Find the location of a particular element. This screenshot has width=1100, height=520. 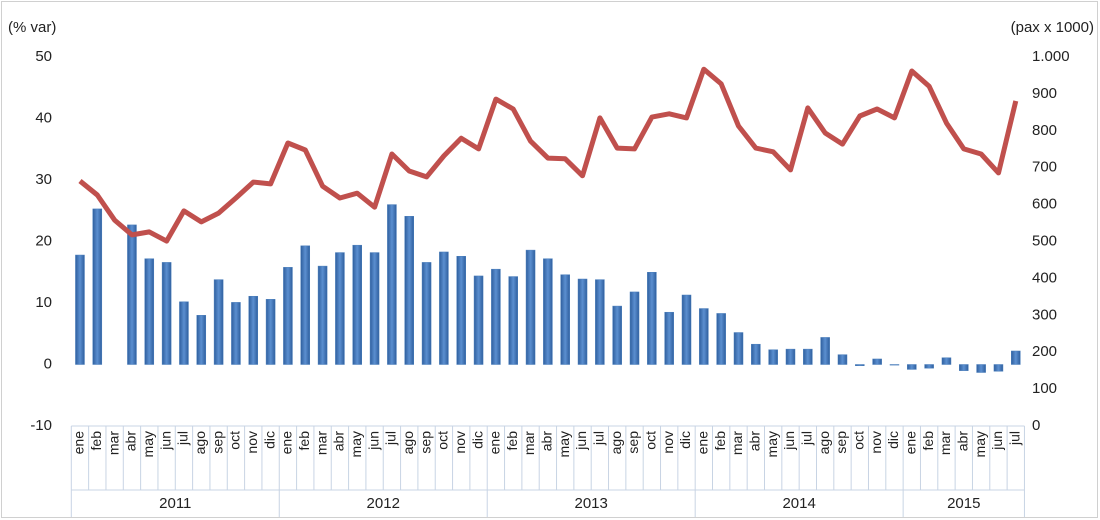

y2-tick-label: 900 is located at coordinates (1044, 93).